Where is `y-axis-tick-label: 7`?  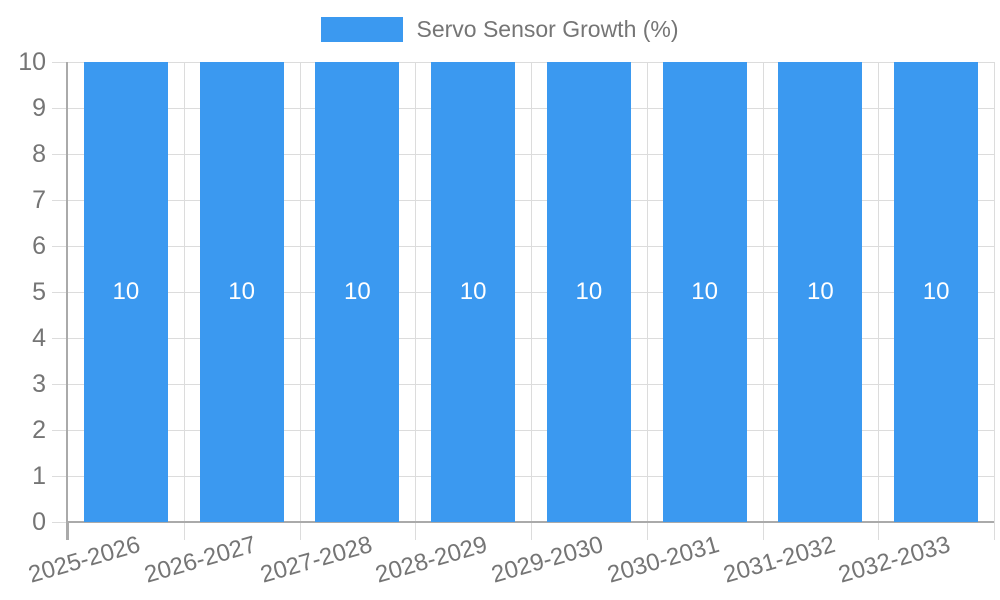 y-axis-tick-label: 7 is located at coordinates (39, 200).